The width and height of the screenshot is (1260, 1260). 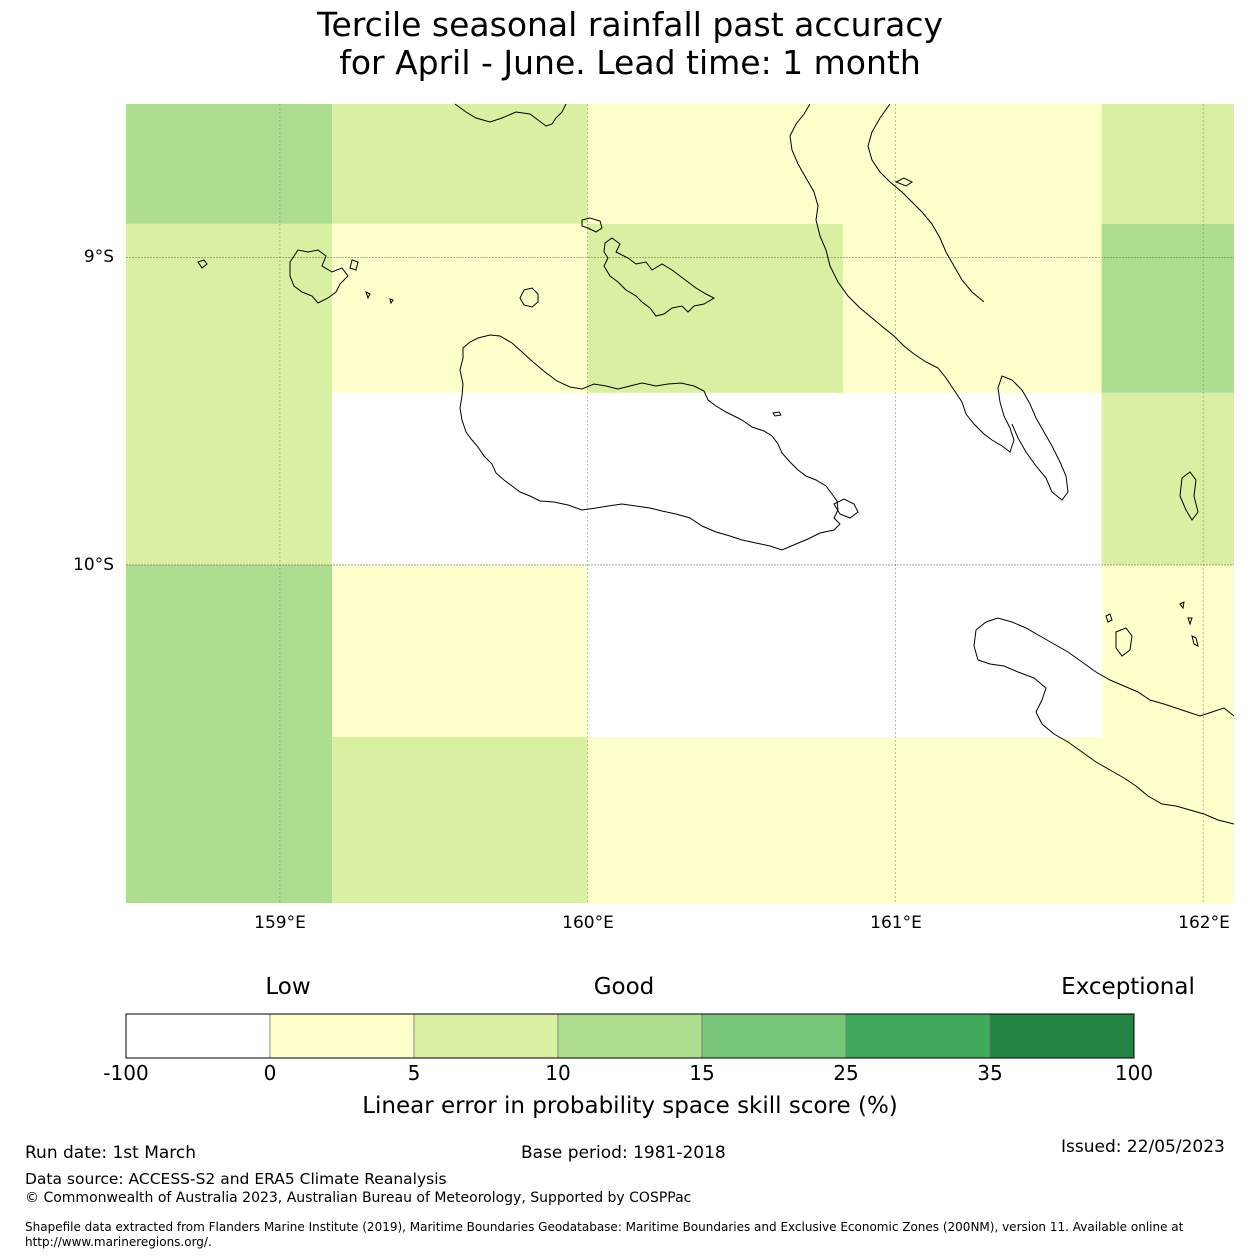 I want to click on lon-label-159e: 159°E, so click(x=280, y=923).